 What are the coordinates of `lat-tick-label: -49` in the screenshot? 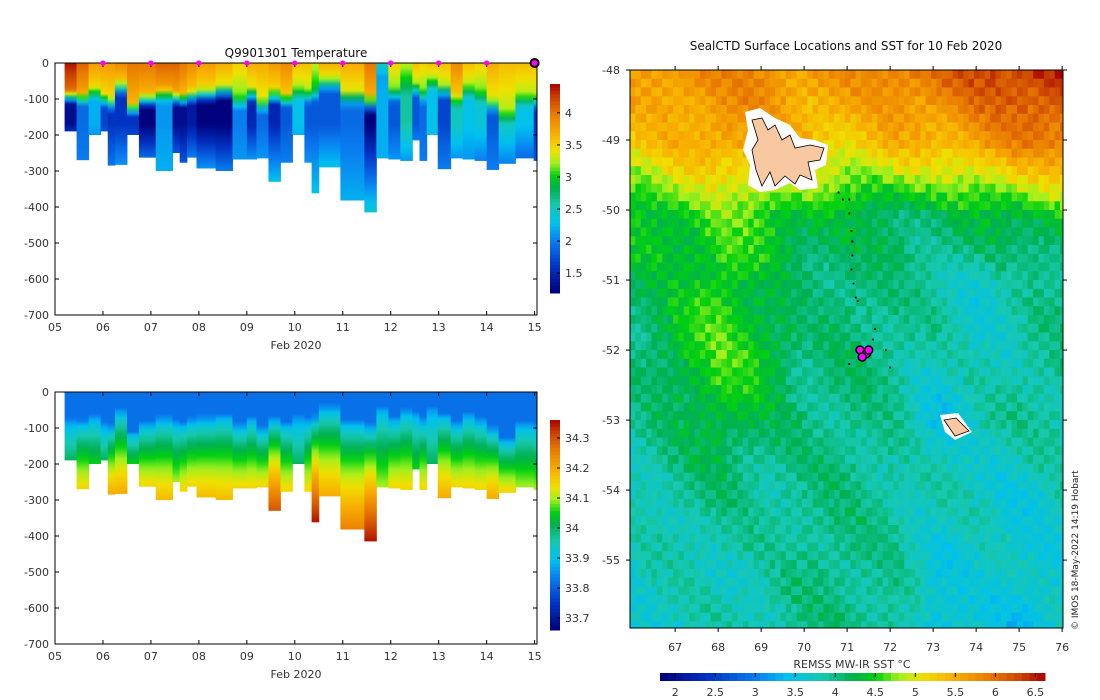 It's located at (611, 140).